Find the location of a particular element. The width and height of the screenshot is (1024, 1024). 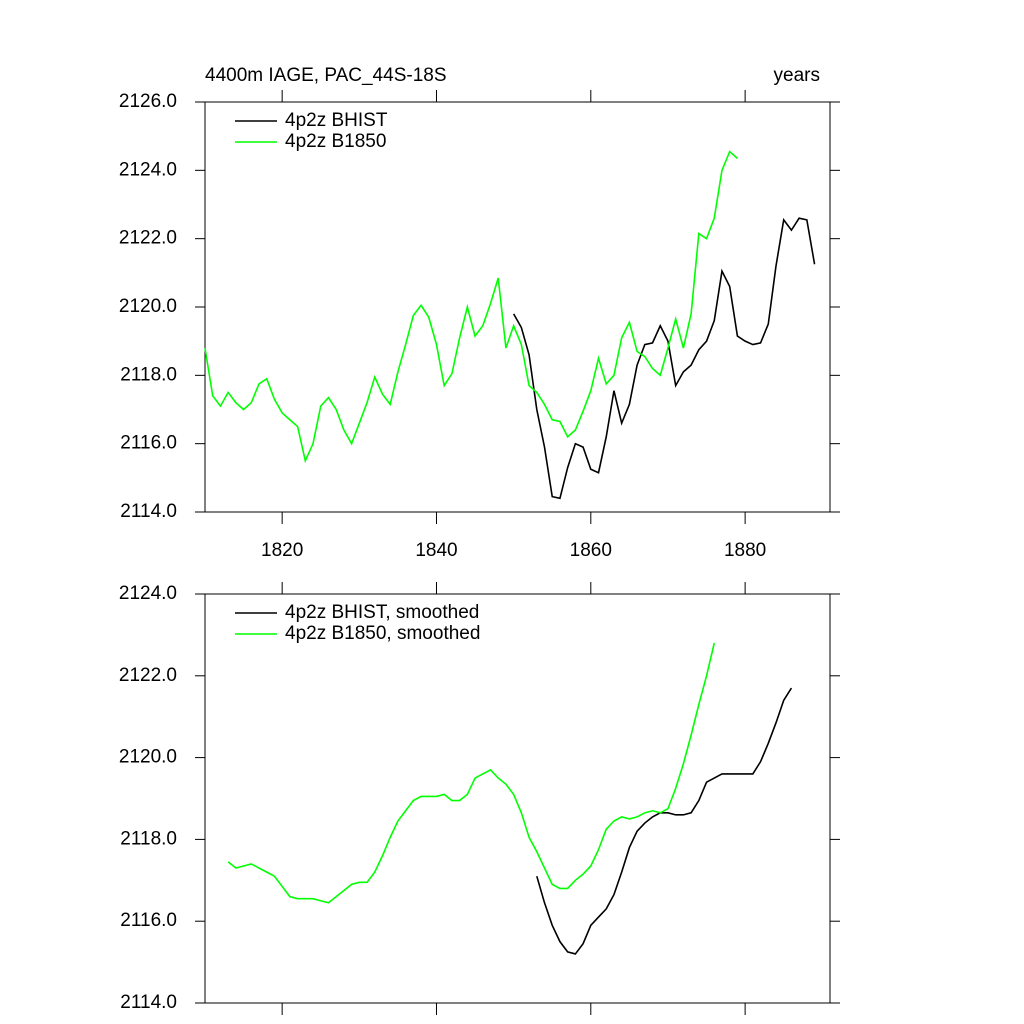

chart-right-title: years is located at coordinates (797, 75).